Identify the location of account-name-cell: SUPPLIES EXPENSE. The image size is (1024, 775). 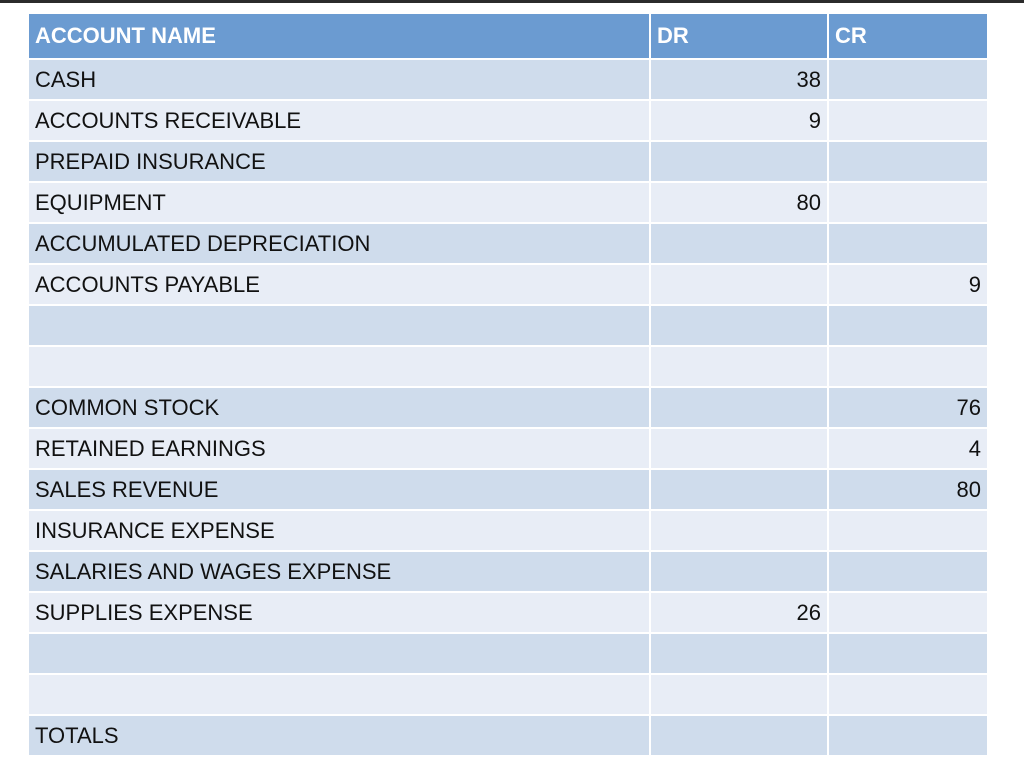
(339, 612).